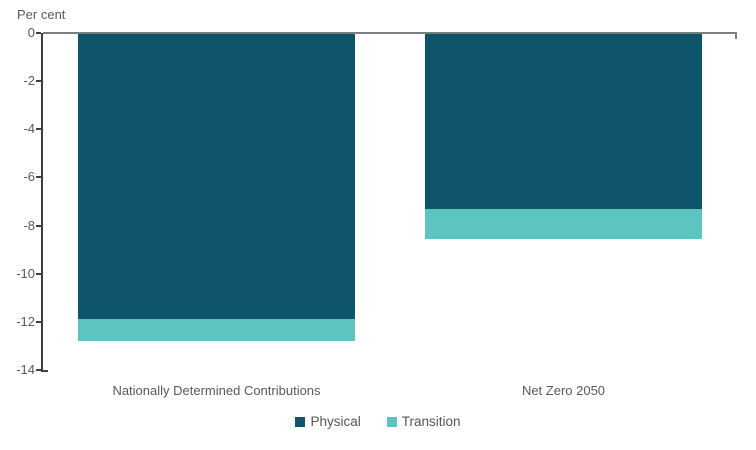 This screenshot has width=756, height=450. I want to click on zero-line-end-tick, so click(736, 35).